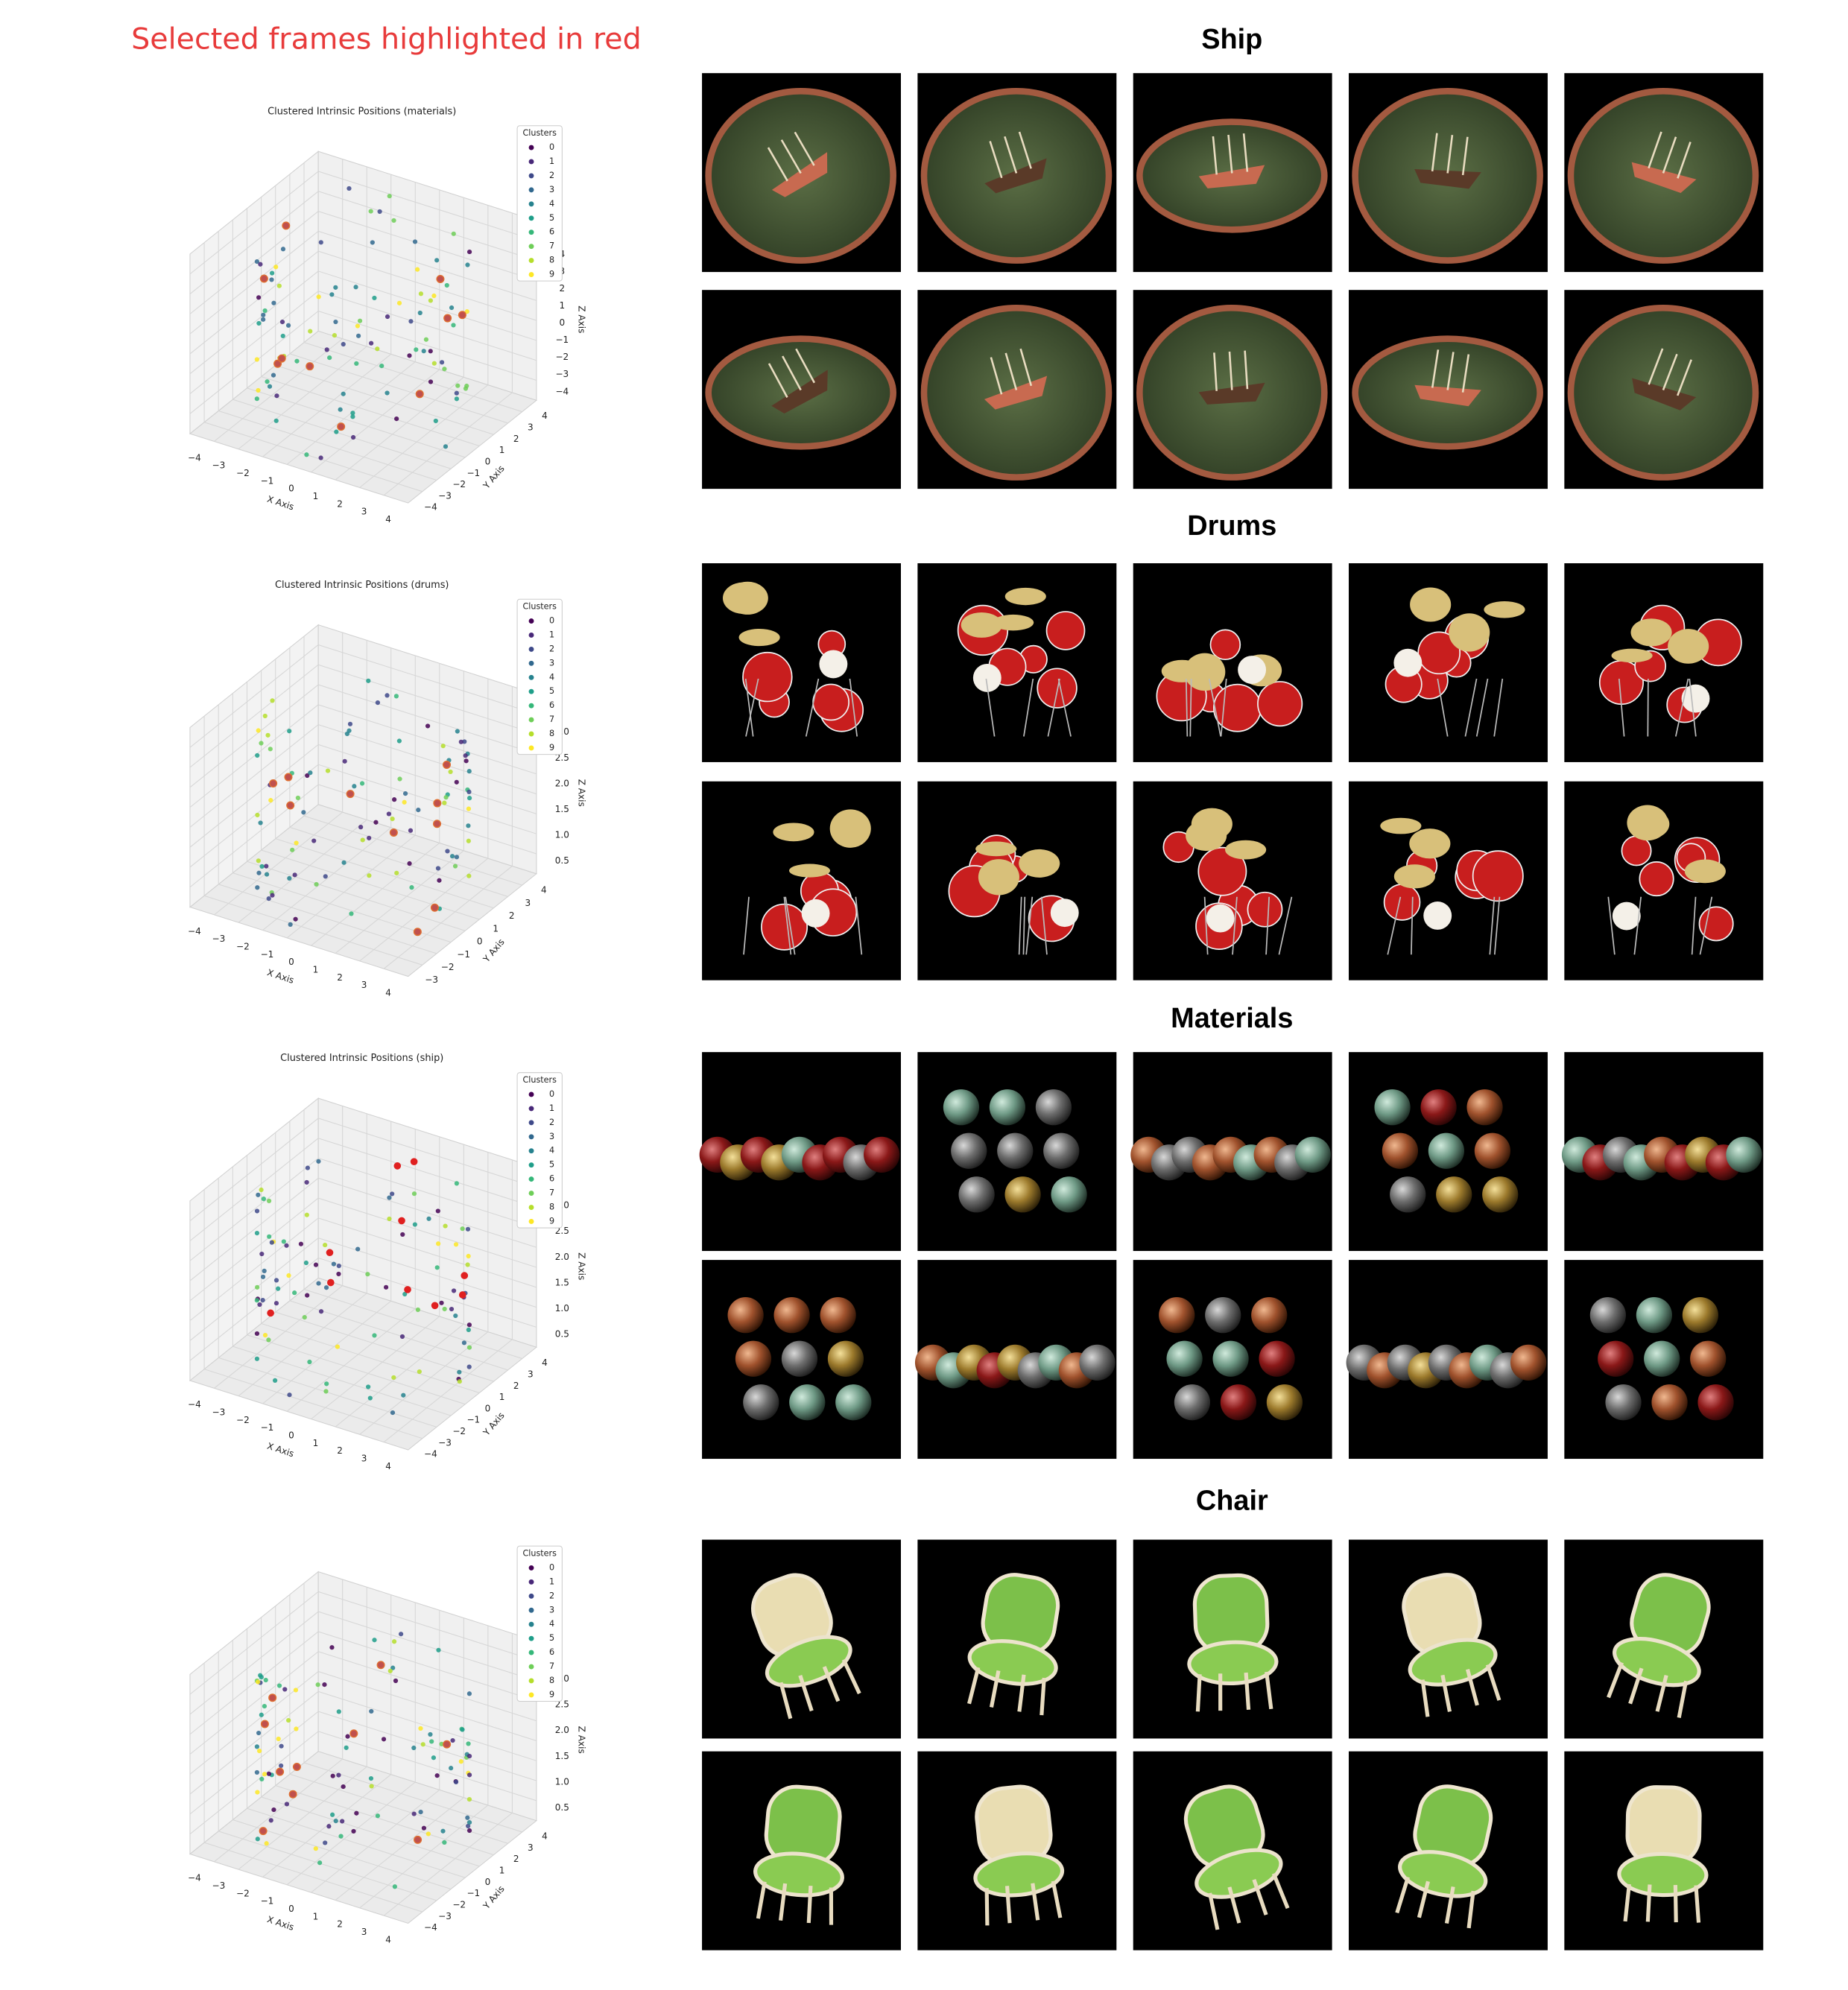 The height and width of the screenshot is (1990, 1848). What do you see at coordinates (516, 1386) in the screenshot?
I see `y-tick-label: 2` at bounding box center [516, 1386].